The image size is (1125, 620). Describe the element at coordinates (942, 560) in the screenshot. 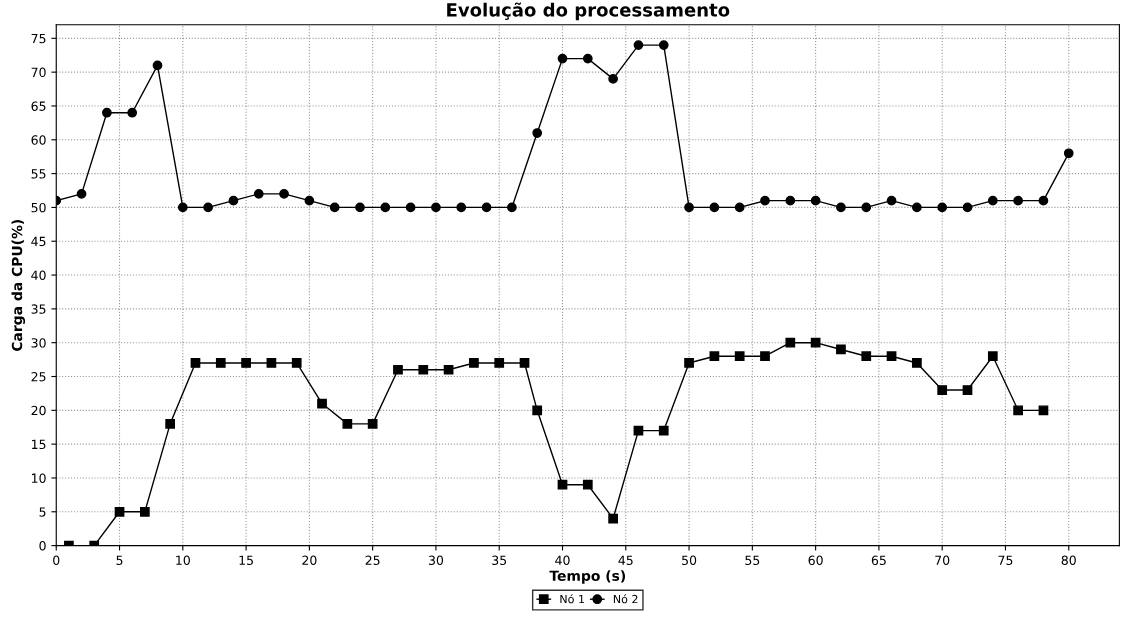

I see `x-tick-label: 70` at that location.